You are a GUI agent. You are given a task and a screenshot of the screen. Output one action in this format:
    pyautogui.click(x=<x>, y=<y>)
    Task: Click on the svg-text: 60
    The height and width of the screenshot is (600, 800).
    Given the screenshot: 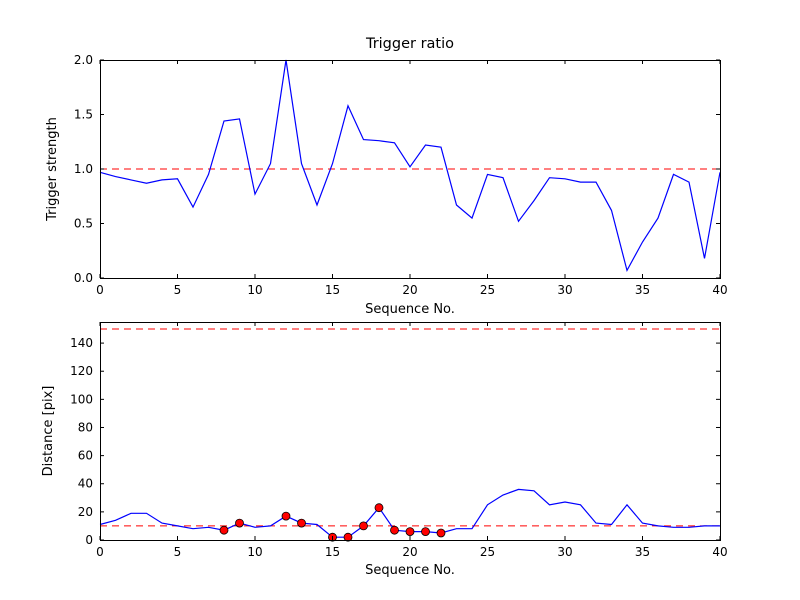 What is the action you would take?
    pyautogui.click(x=85, y=456)
    